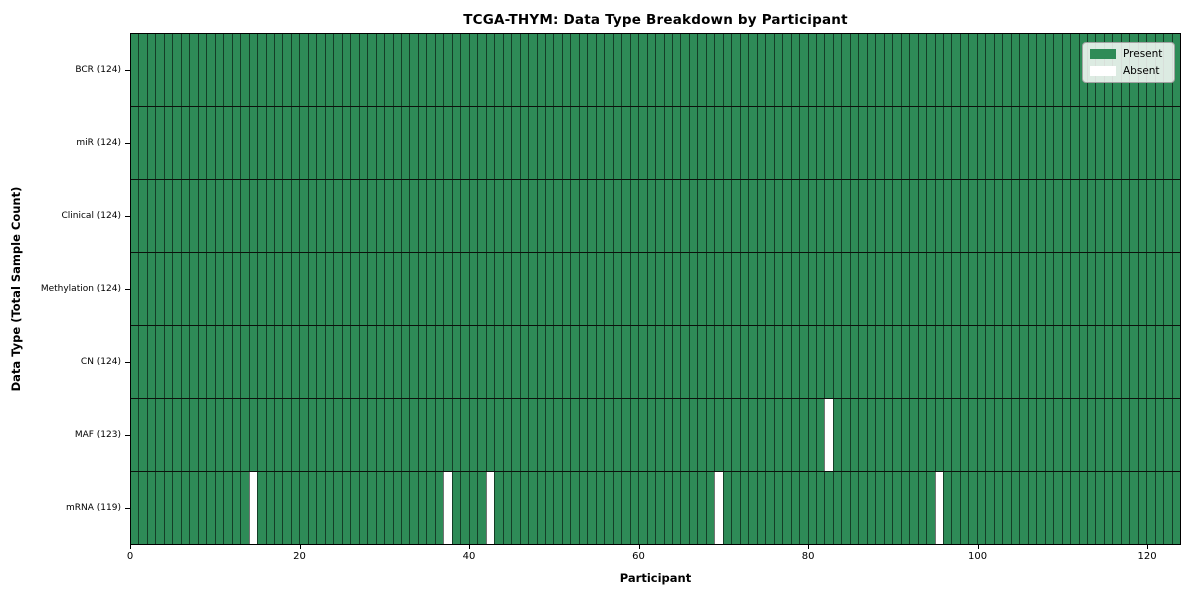  Describe the element at coordinates (978, 556) in the screenshot. I see `x-tick-label: 100` at that location.